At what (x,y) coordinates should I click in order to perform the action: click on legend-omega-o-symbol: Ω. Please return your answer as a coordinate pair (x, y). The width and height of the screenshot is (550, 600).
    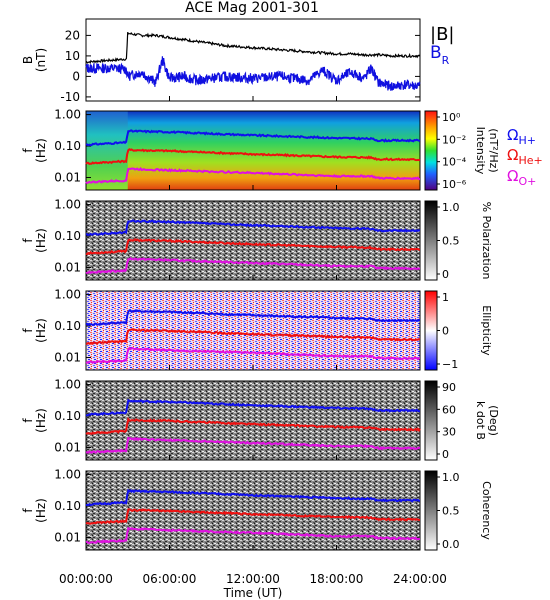
    Looking at the image, I should click on (512, 176).